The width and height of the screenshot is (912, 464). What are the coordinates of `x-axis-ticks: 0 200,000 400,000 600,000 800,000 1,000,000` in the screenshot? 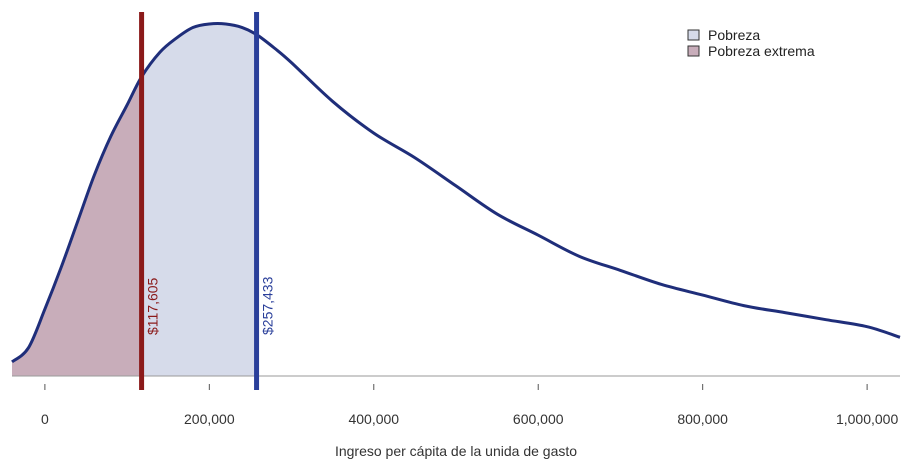 It's located at (469, 405).